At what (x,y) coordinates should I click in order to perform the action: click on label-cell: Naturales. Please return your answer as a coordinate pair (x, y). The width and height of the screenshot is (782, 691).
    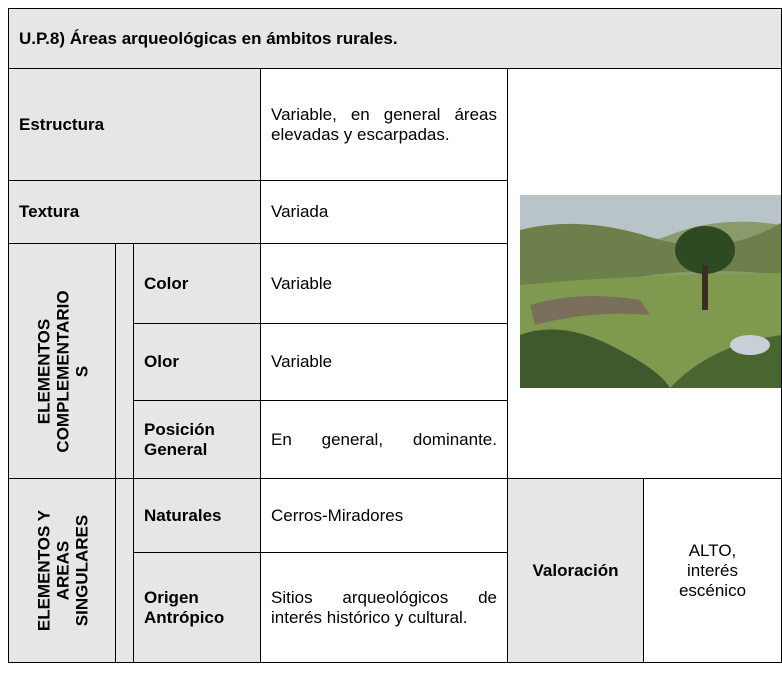
    Looking at the image, I should click on (197, 515).